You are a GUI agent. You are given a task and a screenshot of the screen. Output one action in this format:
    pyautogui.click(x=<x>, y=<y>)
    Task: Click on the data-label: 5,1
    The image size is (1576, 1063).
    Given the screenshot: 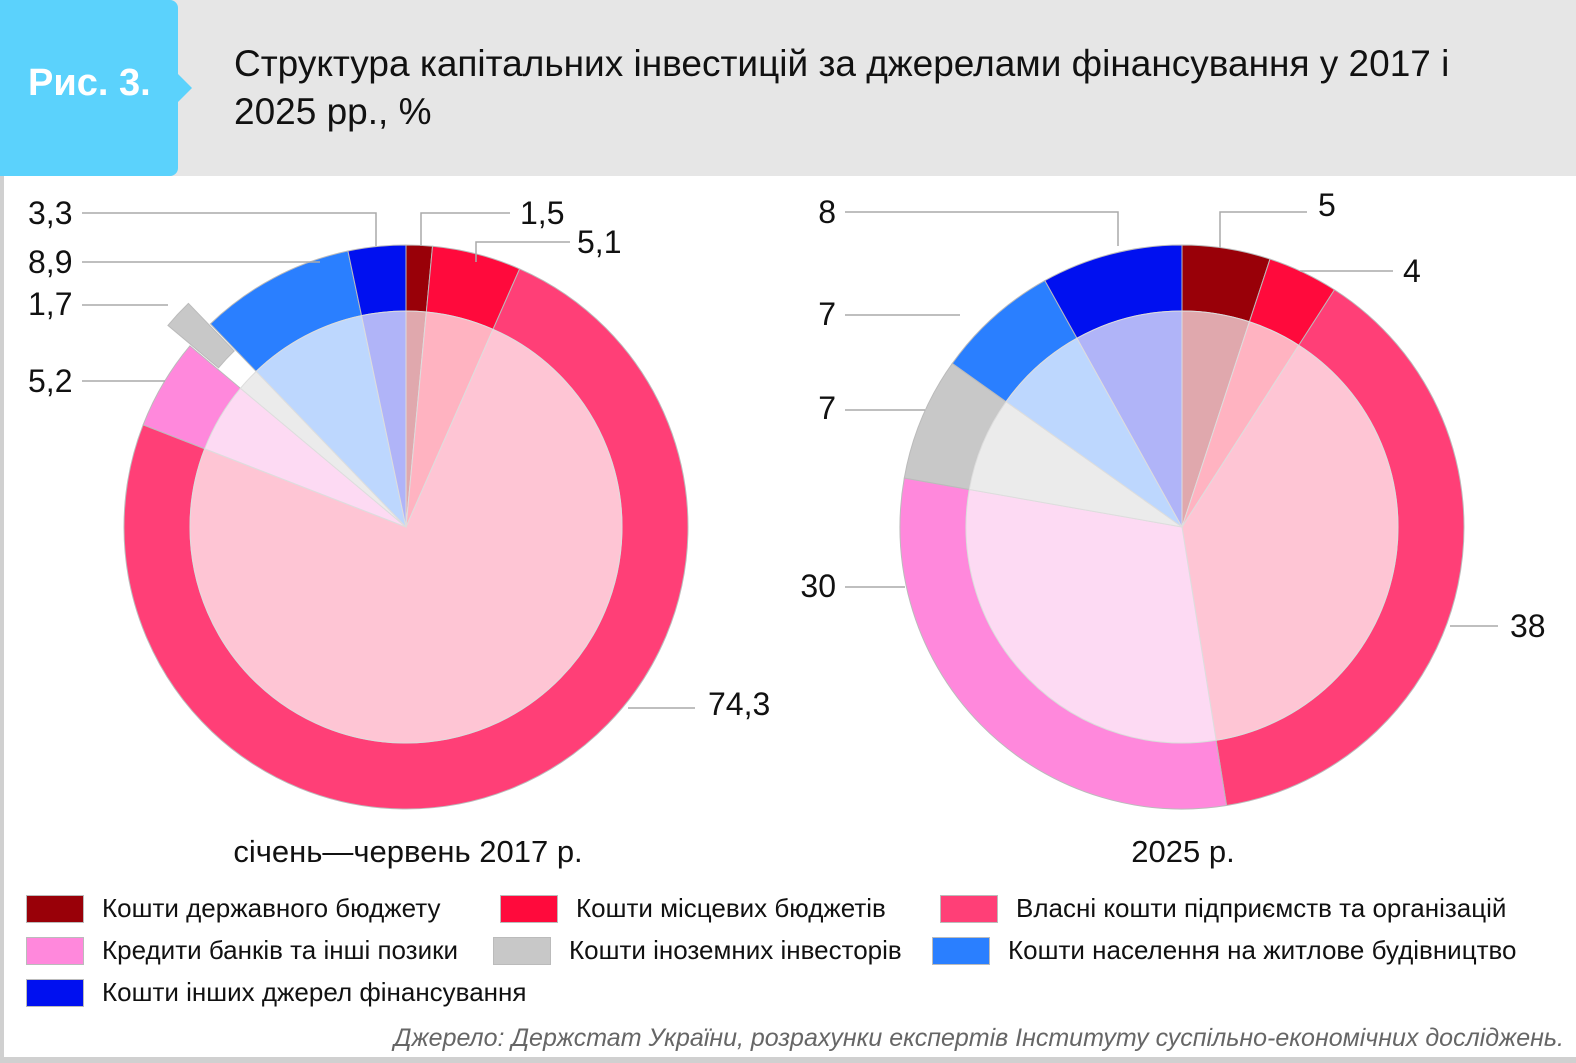 What is the action you would take?
    pyautogui.click(x=599, y=242)
    